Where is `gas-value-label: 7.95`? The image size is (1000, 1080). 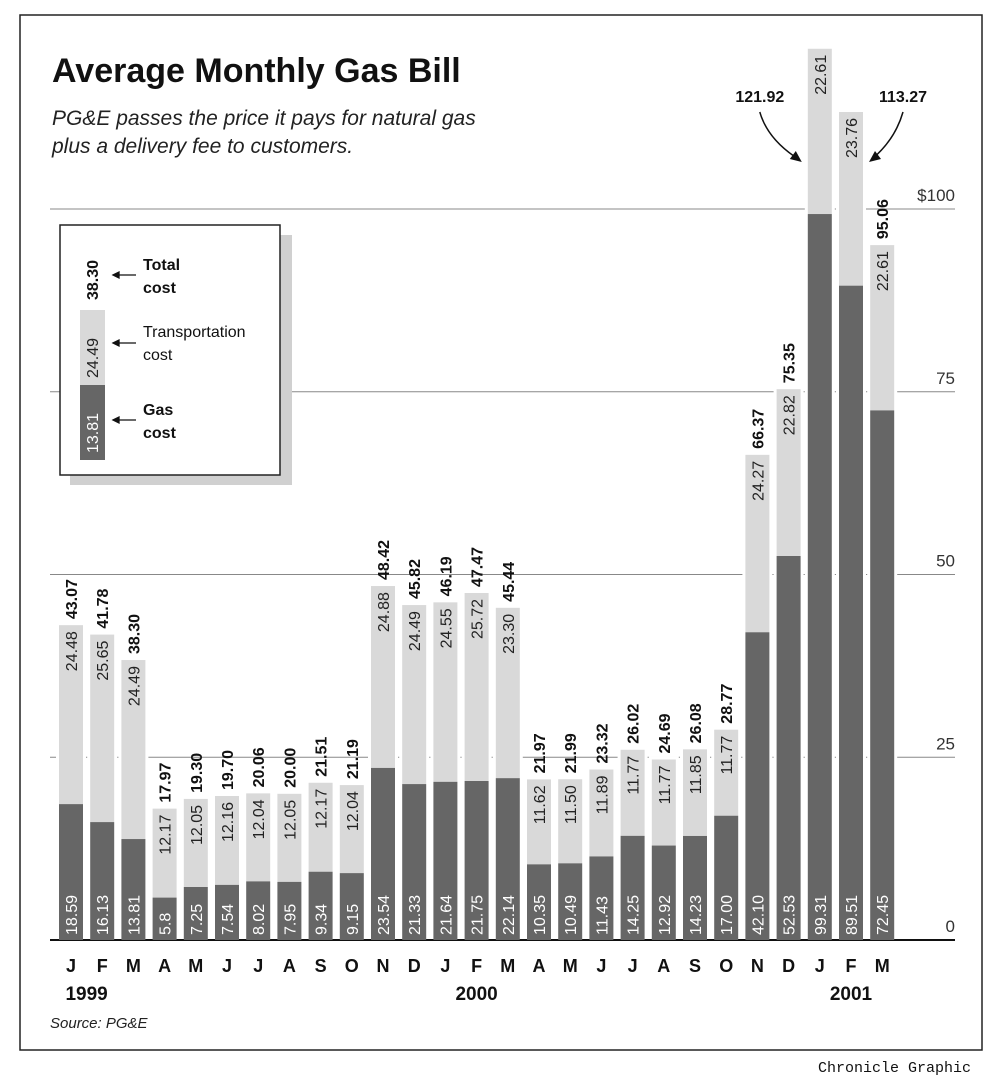 gas-value-label: 7.95 is located at coordinates (290, 919).